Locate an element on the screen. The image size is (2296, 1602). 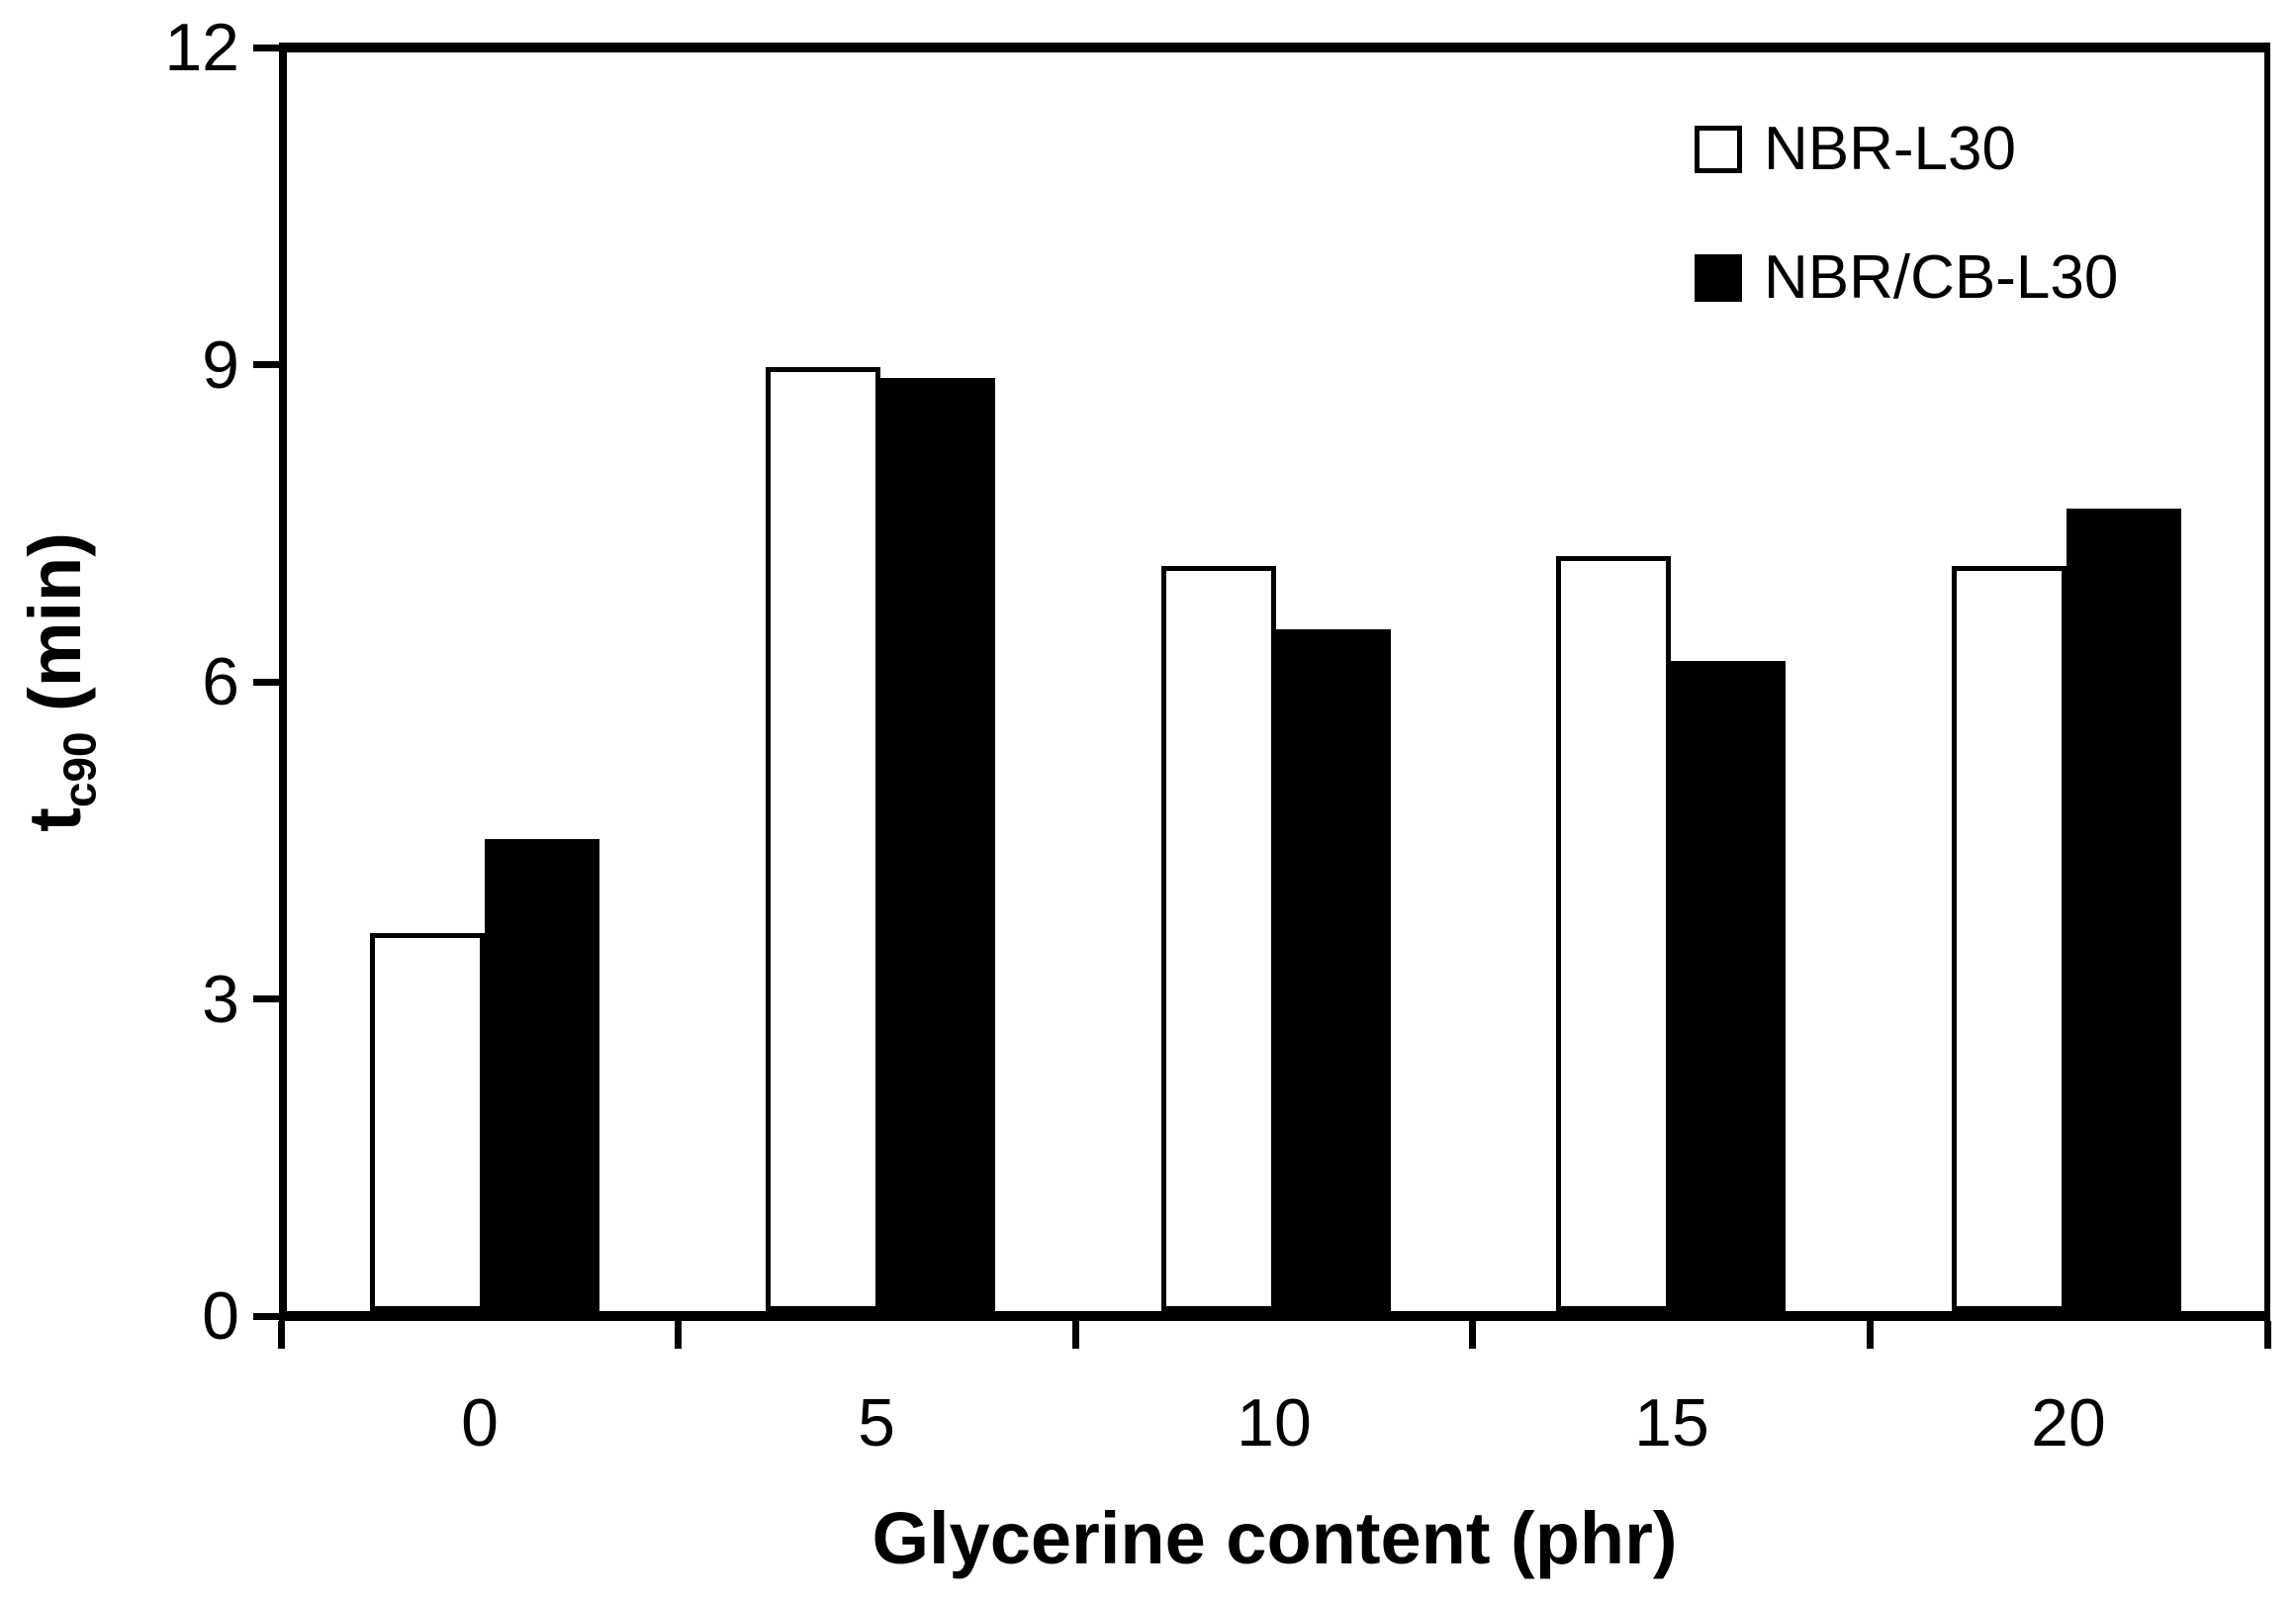
y-tick-label-6: 6 is located at coordinates (220, 681).